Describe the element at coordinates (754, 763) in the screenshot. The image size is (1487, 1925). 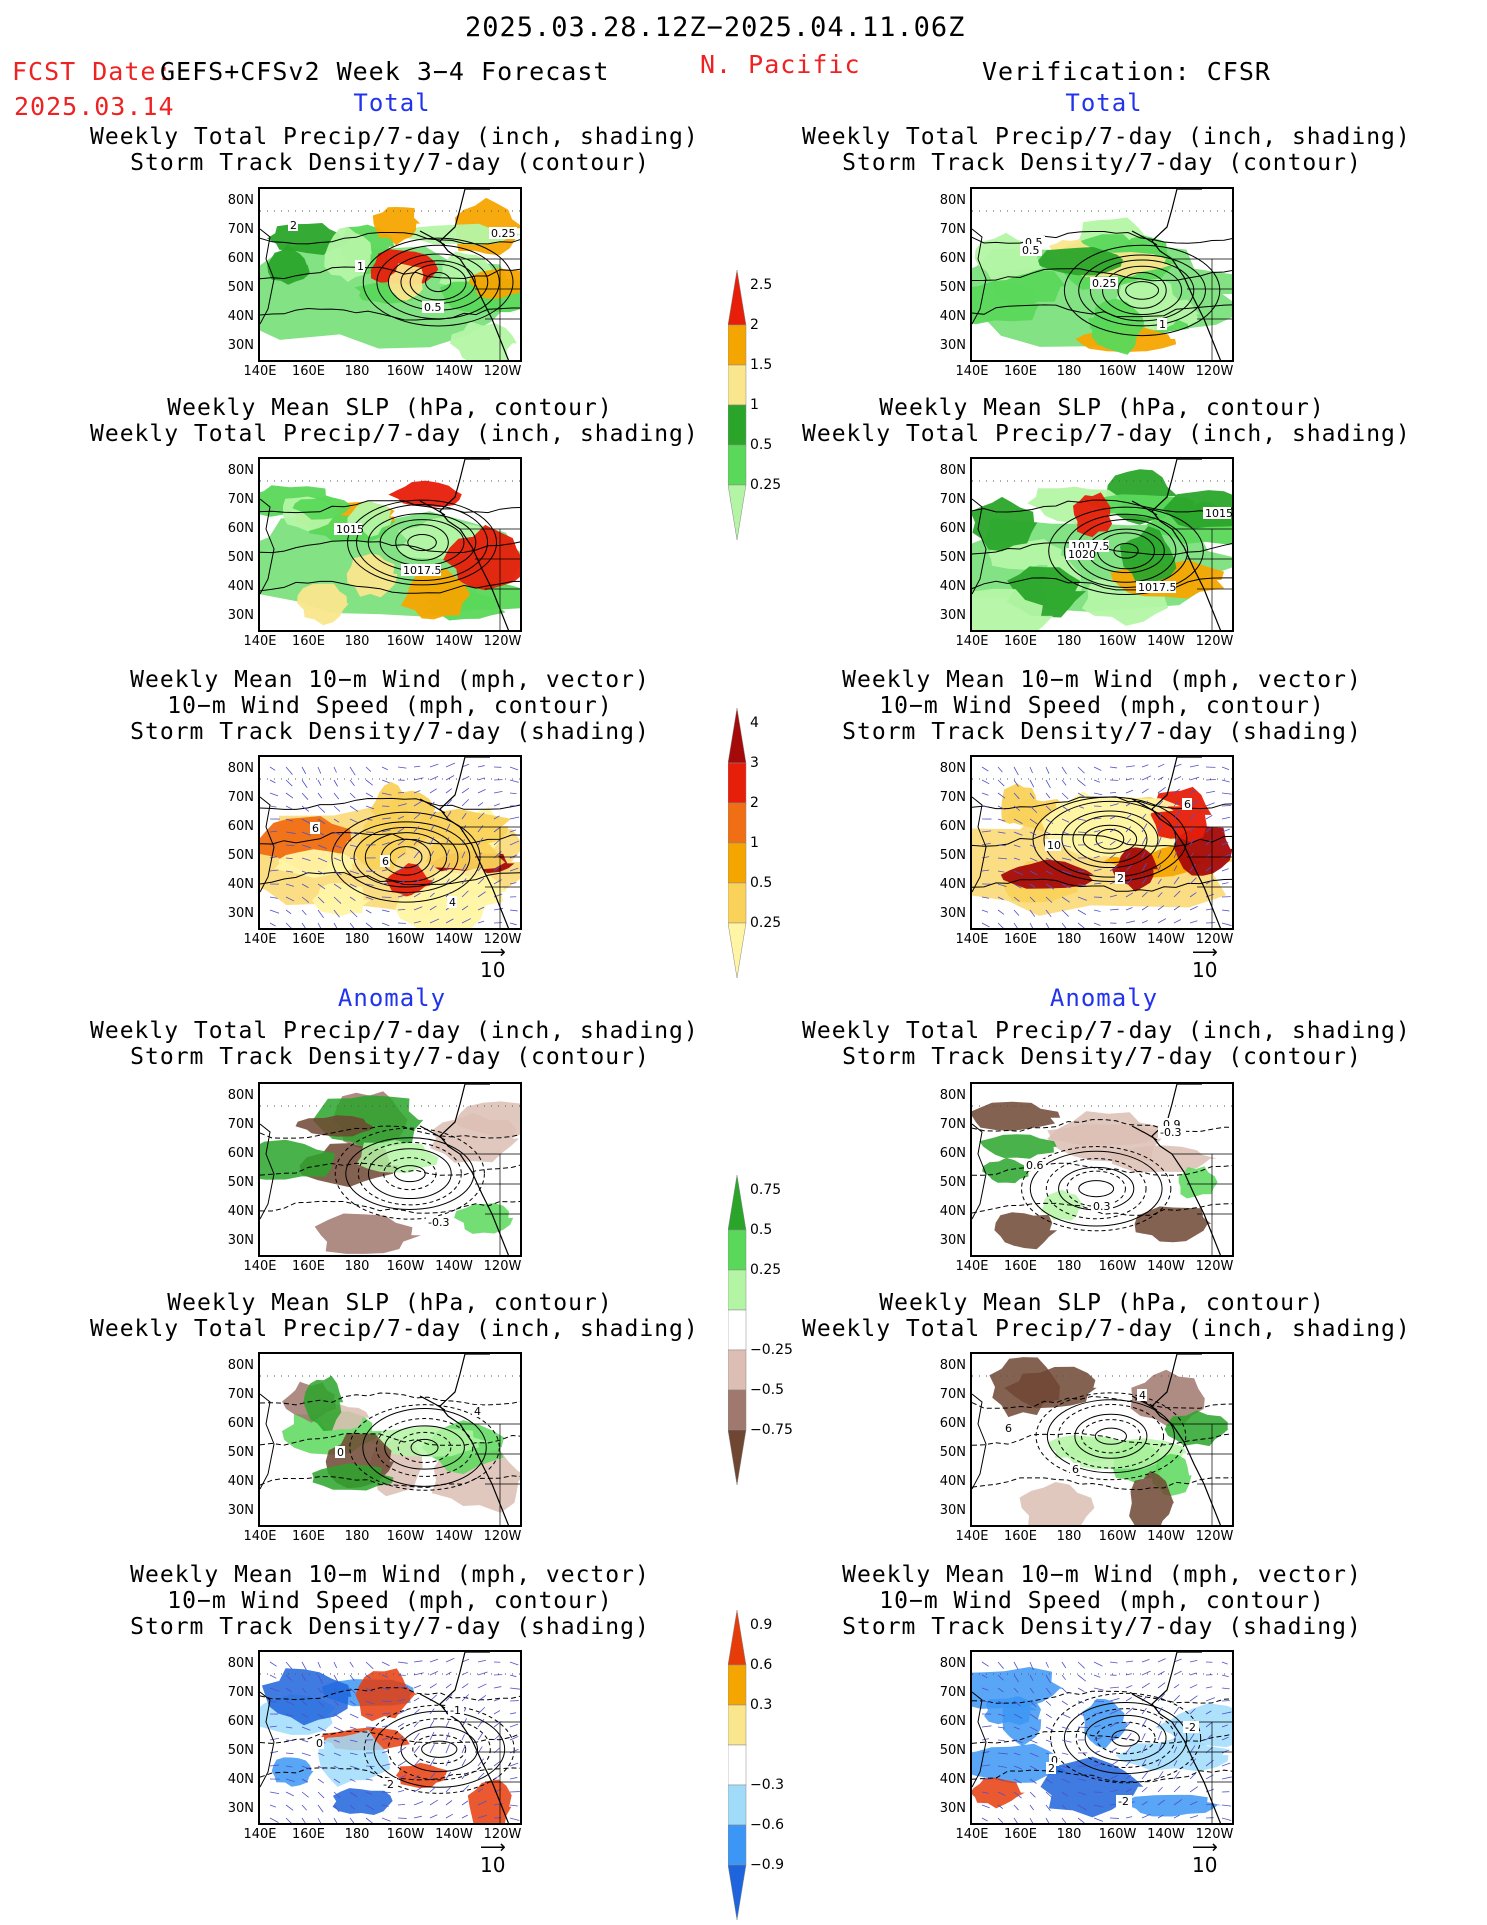
I see `colorbar-tick-label: 3` at that location.